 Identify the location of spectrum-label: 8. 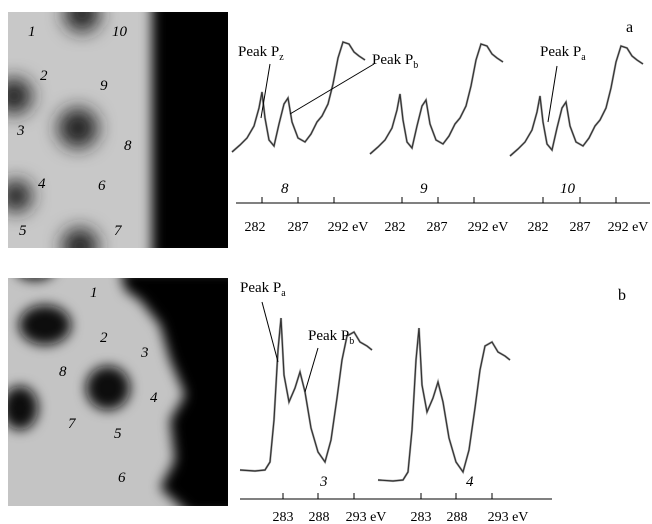
(285, 189).